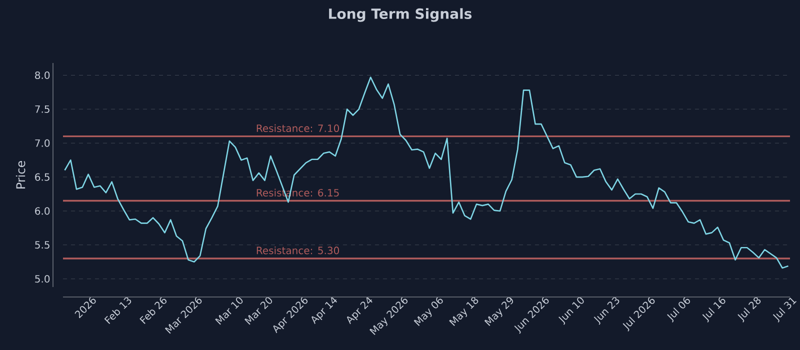 This screenshot has width=800, height=350. Describe the element at coordinates (42, 177) in the screenshot. I see `y-tick-label: 6.5` at that location.